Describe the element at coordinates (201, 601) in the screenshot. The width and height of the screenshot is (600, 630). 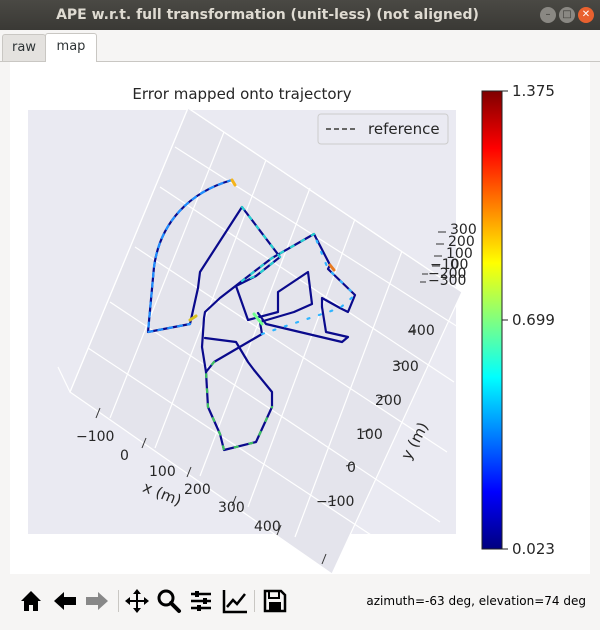
I see `configure-subplots-icon` at that location.